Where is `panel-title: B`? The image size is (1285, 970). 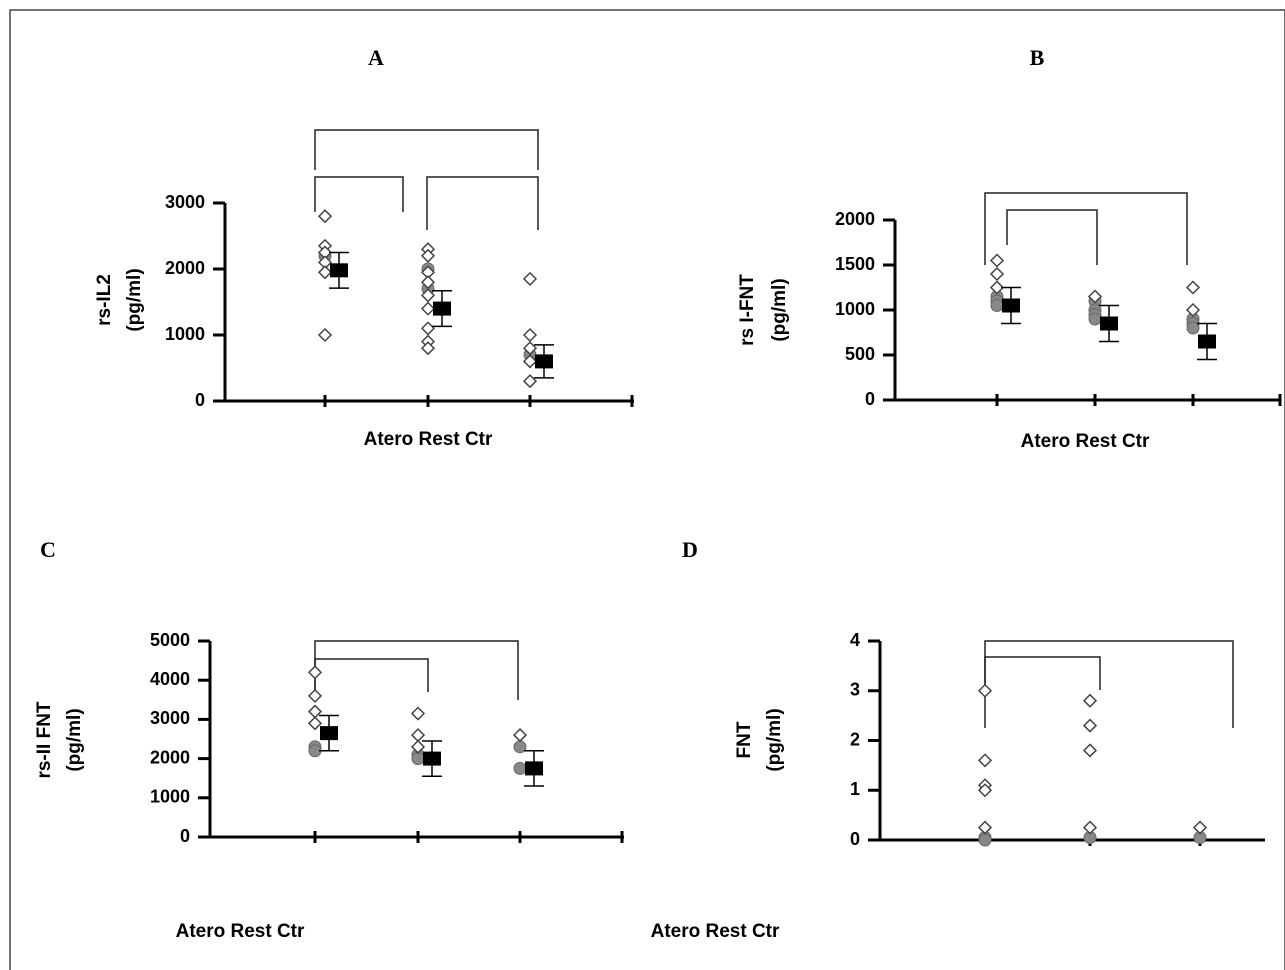 panel-title: B is located at coordinates (1037, 57).